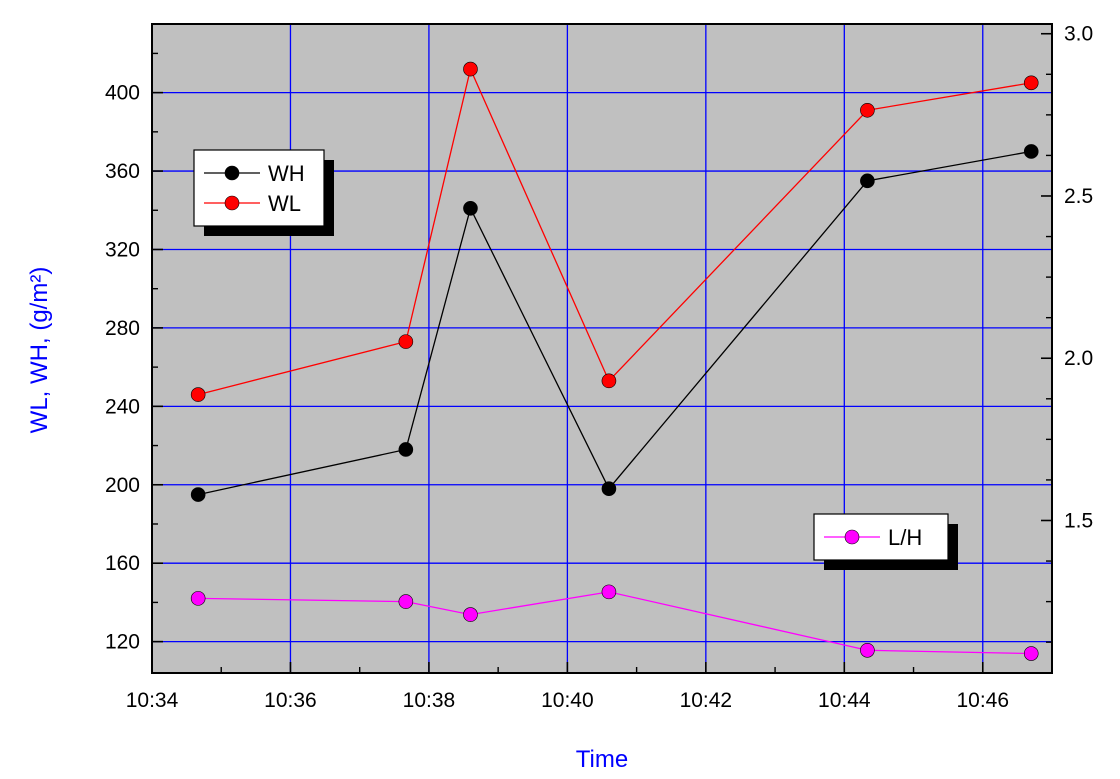  I want to click on legend-label-wl: WL, so click(284, 203).